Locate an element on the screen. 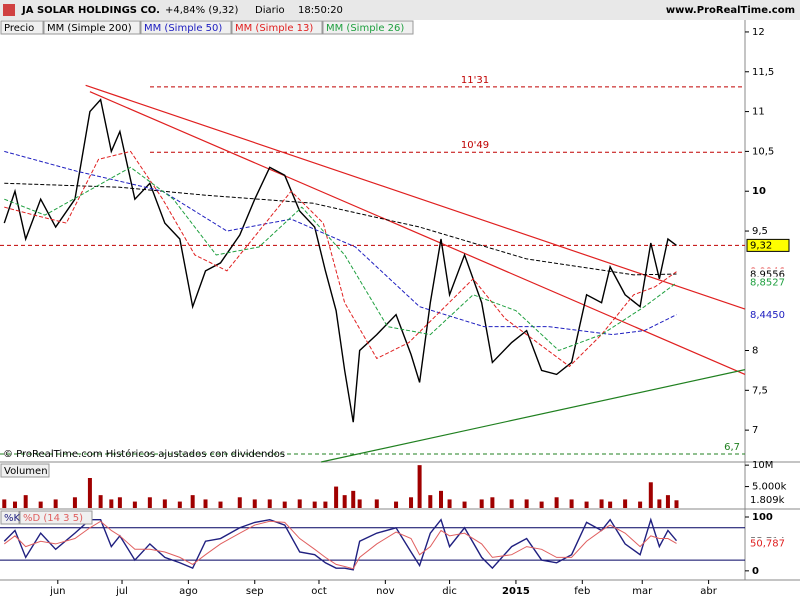  x-tick-label: jun is located at coordinates (57, 591).